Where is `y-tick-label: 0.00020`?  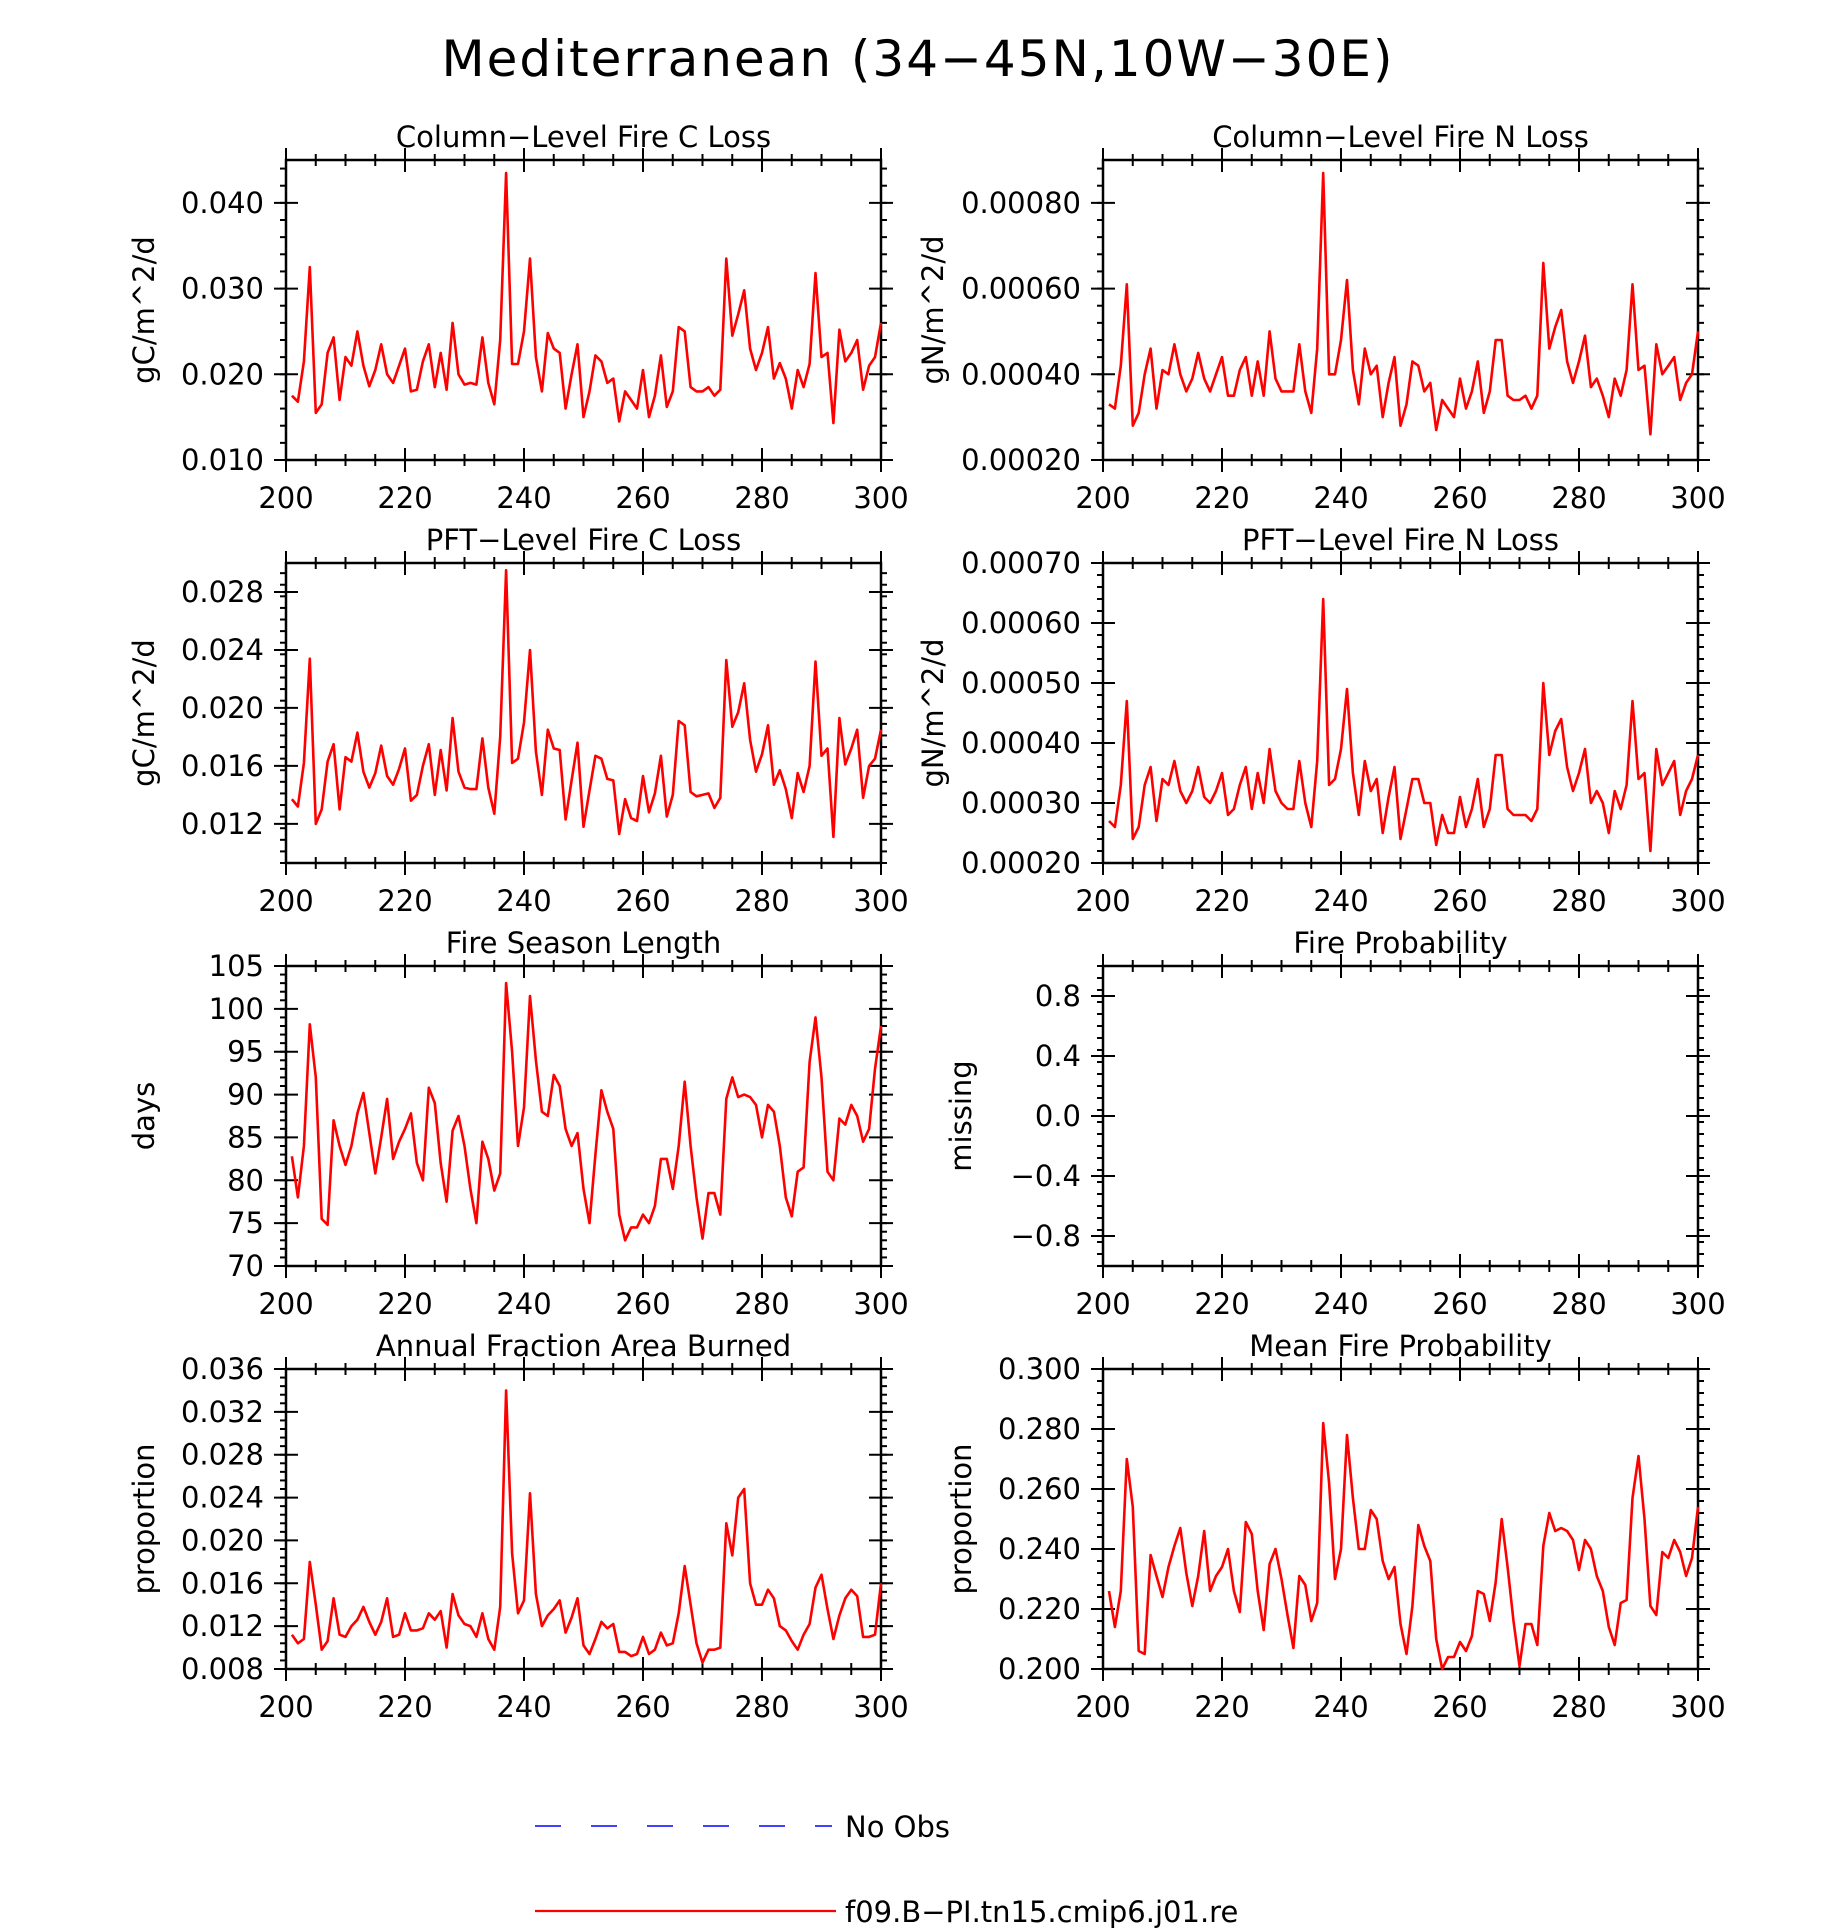 y-tick-label: 0.00020 is located at coordinates (1021, 863).